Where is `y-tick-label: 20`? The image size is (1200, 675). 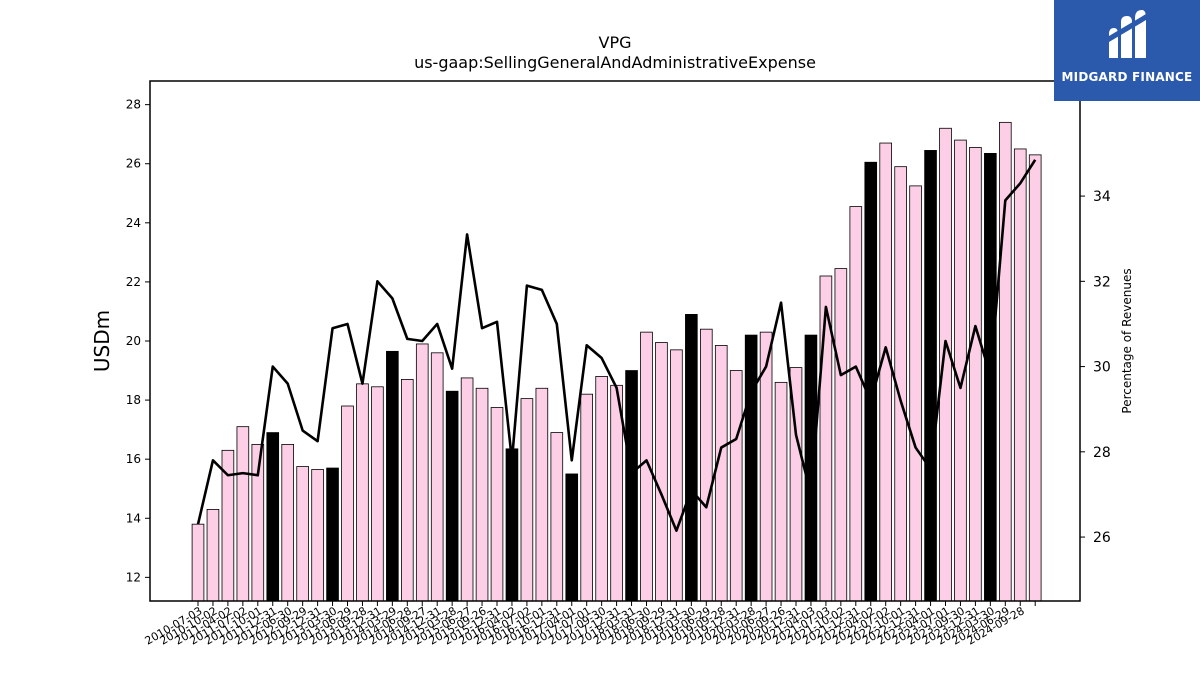 y-tick-label: 20 is located at coordinates (133, 341).